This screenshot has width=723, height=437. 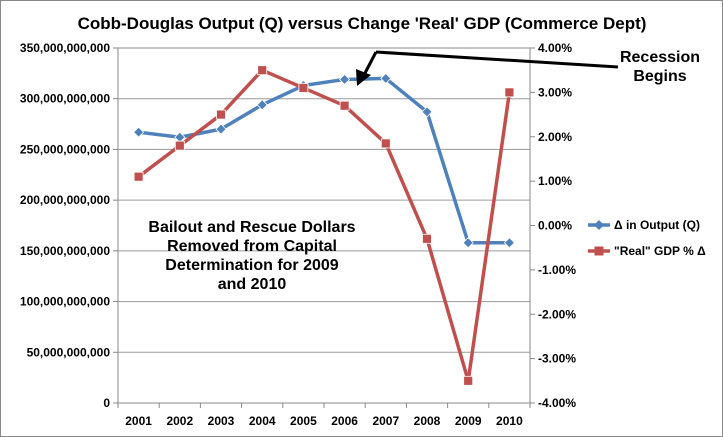 I want to click on legend-label: Δ in Output (Q), so click(x=657, y=225).